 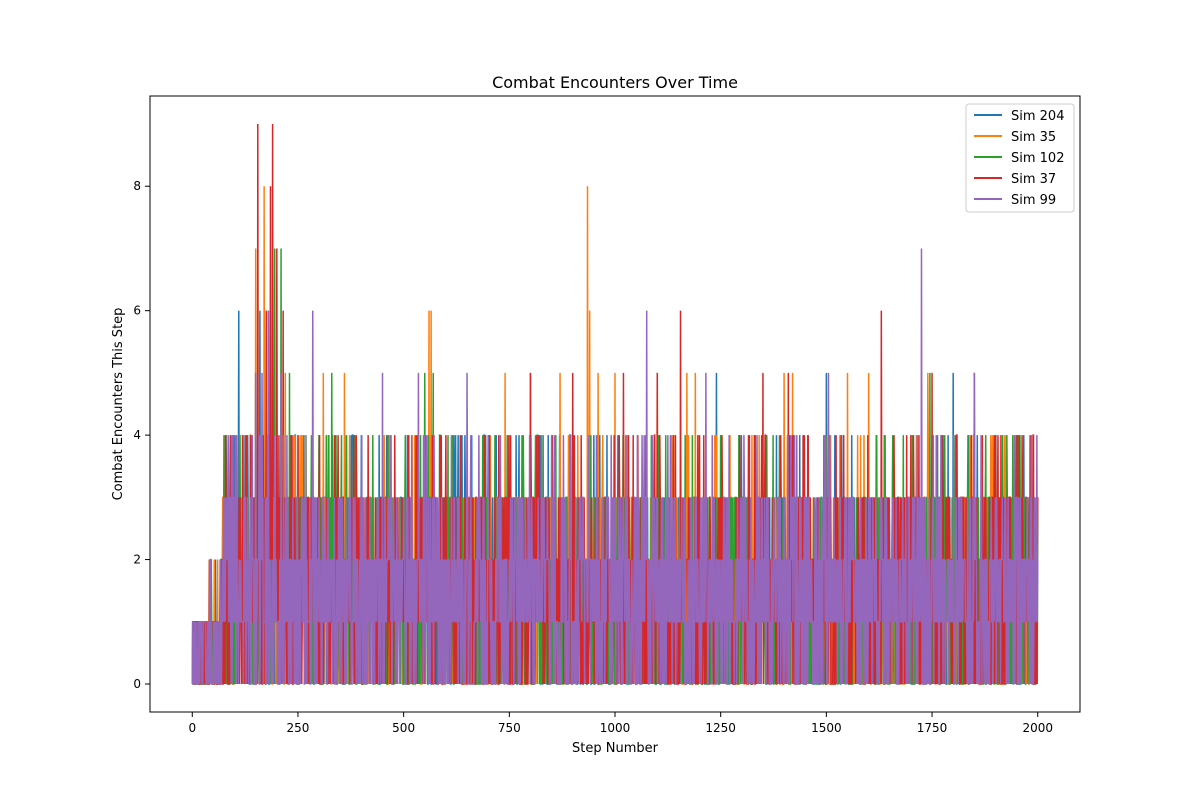 What do you see at coordinates (1037, 116) in the screenshot?
I see `legend-label: Sim 204` at bounding box center [1037, 116].